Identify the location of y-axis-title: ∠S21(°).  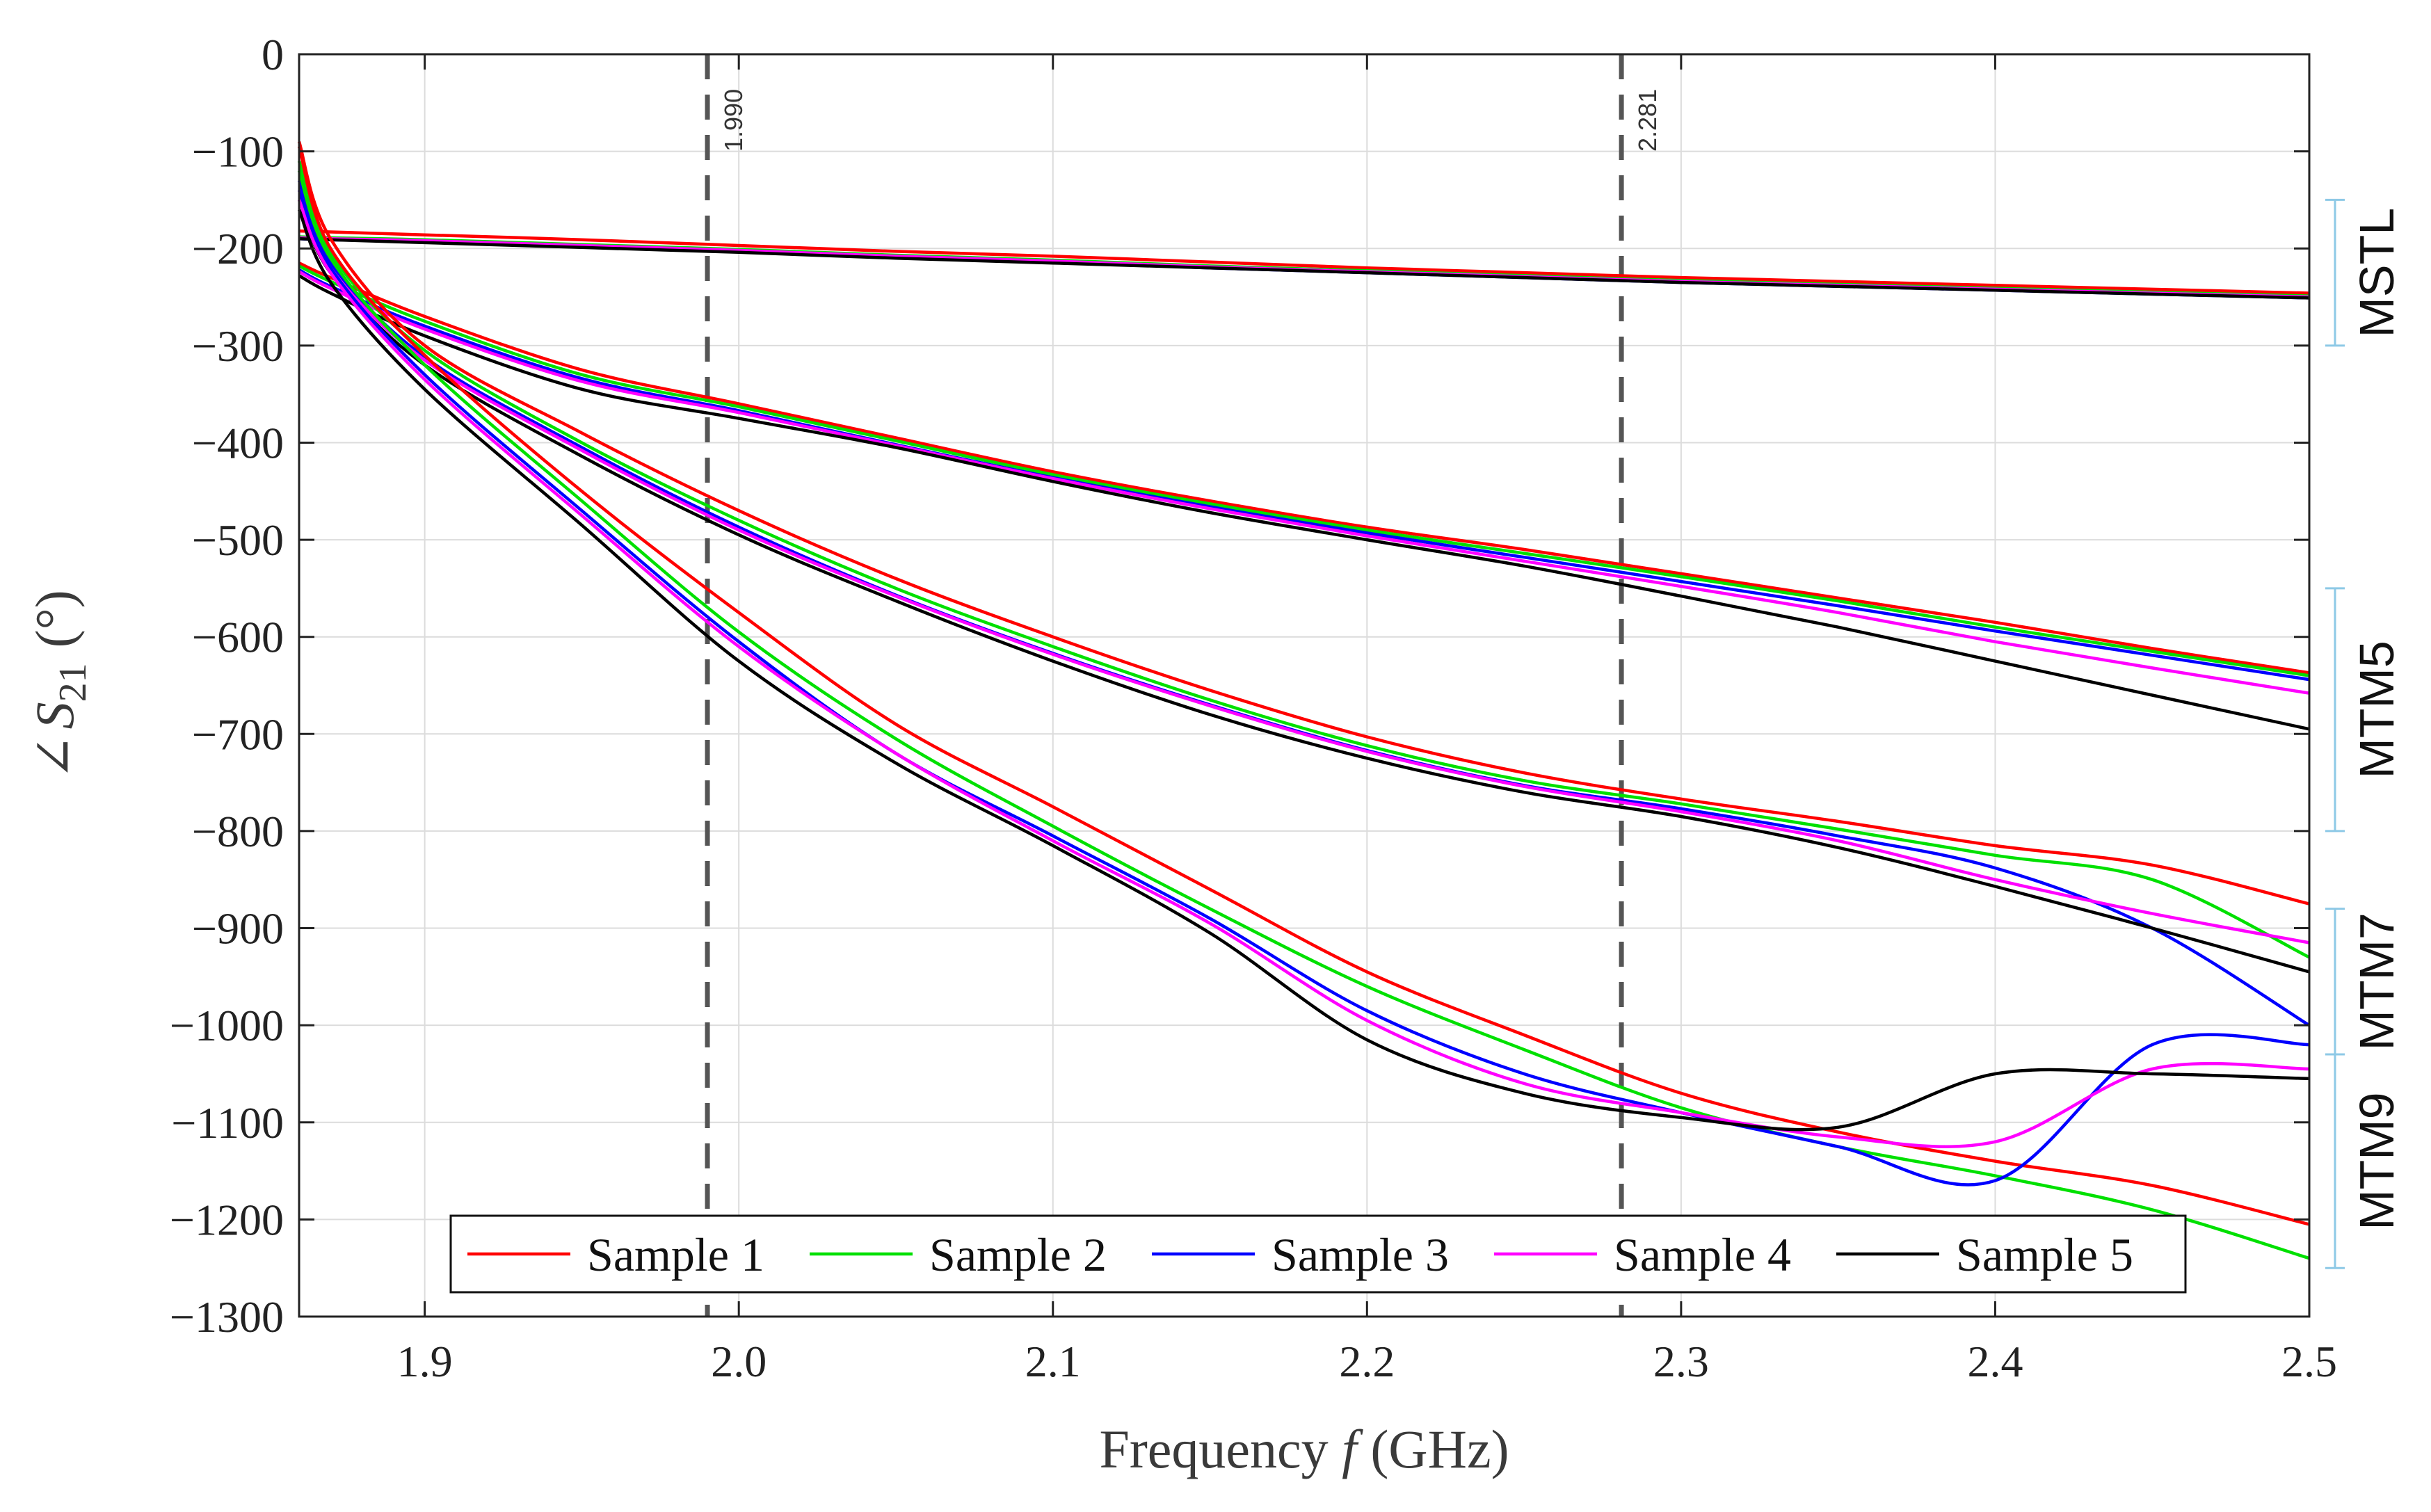
(59, 685).